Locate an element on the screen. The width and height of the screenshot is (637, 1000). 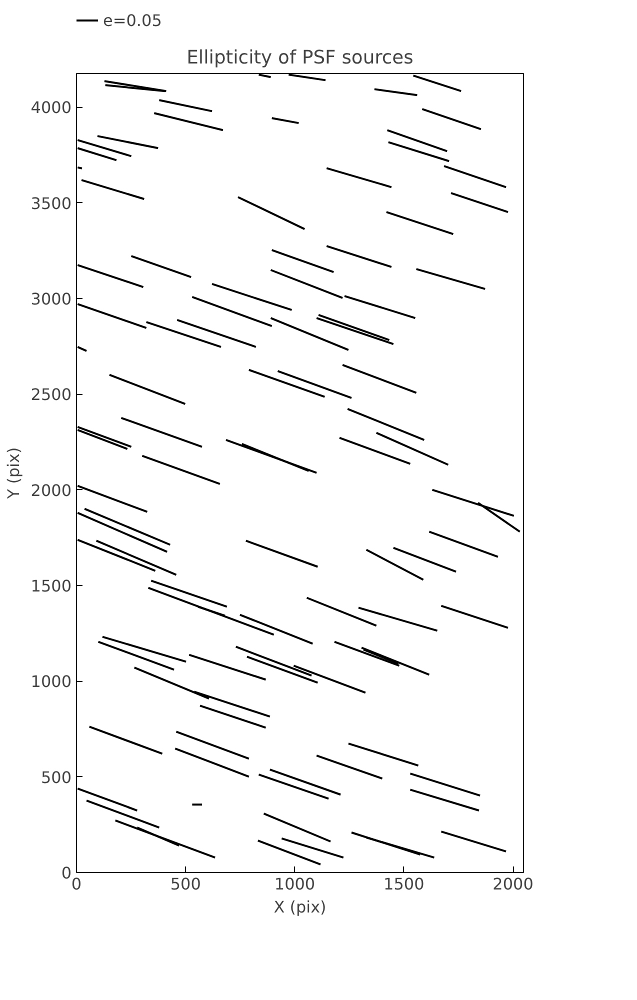
chart-title: Ellipticity of PSF sources is located at coordinates (300, 58).